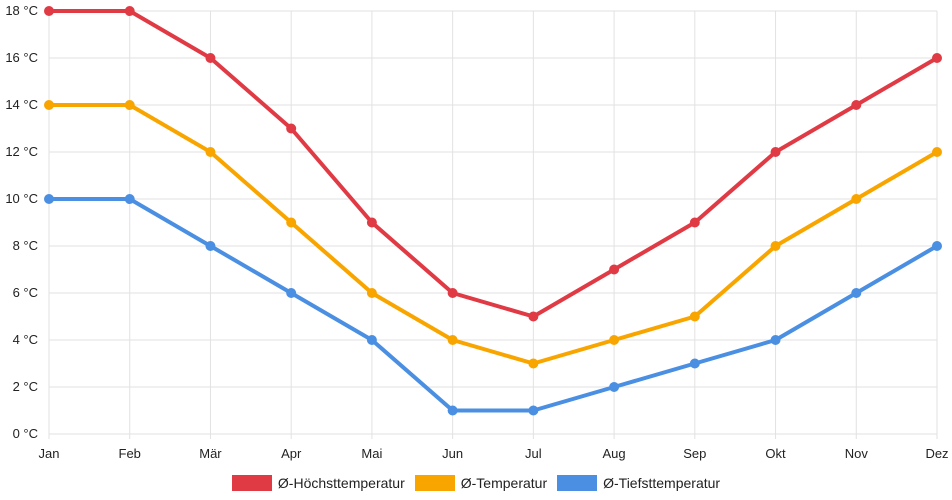 The image size is (952, 500). Describe the element at coordinates (25, 245) in the screenshot. I see `y-tick-label: 8 °C` at that location.